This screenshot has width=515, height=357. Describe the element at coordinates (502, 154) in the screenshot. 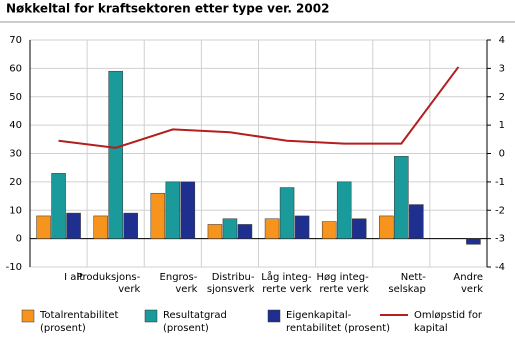

I see `y2-tick-label: 0` at that location.